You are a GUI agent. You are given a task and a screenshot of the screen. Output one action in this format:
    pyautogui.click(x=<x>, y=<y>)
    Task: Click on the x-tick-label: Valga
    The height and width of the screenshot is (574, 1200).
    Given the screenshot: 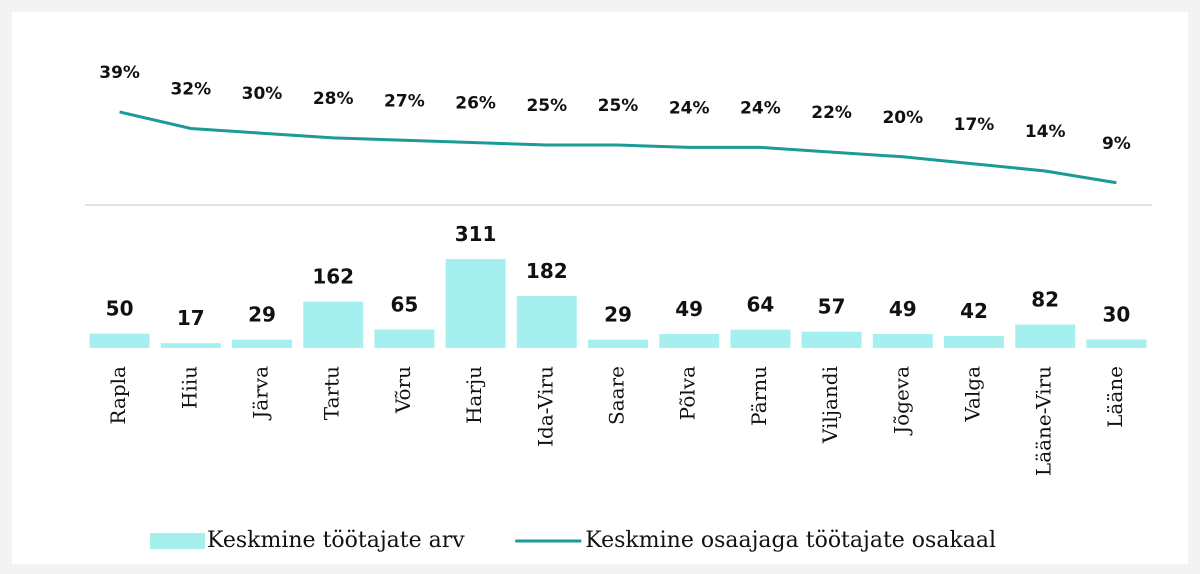 What is the action you would take?
    pyautogui.click(x=973, y=394)
    